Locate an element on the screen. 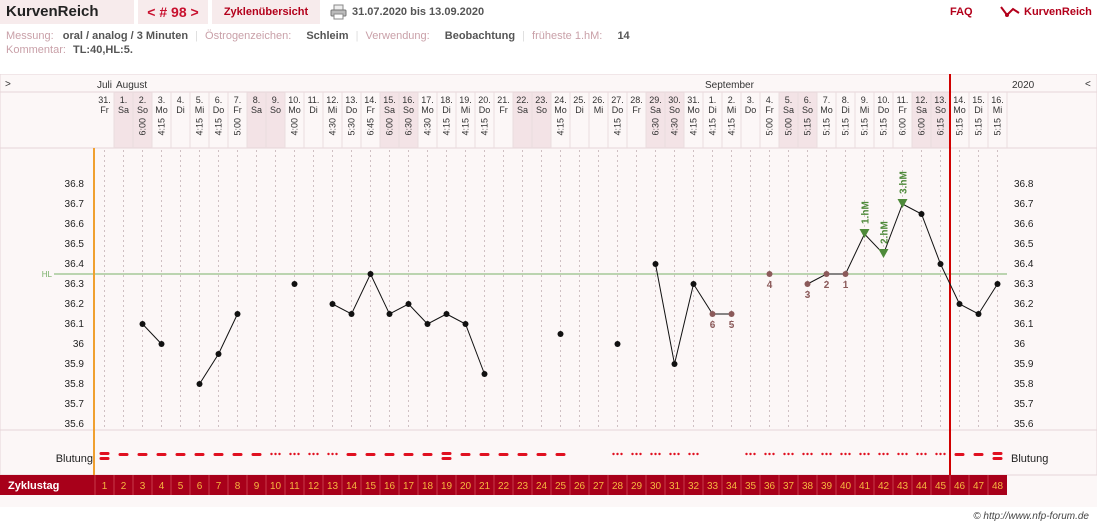 The image size is (1097, 525). prev-cycle-arrow: > is located at coordinates (8, 84).